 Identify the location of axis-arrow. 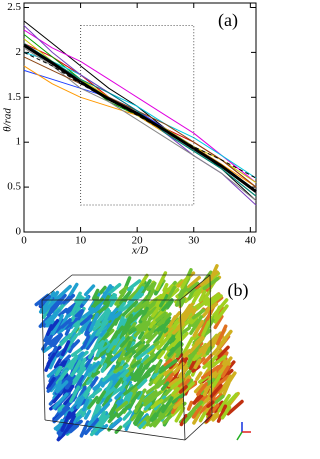
(239, 436).